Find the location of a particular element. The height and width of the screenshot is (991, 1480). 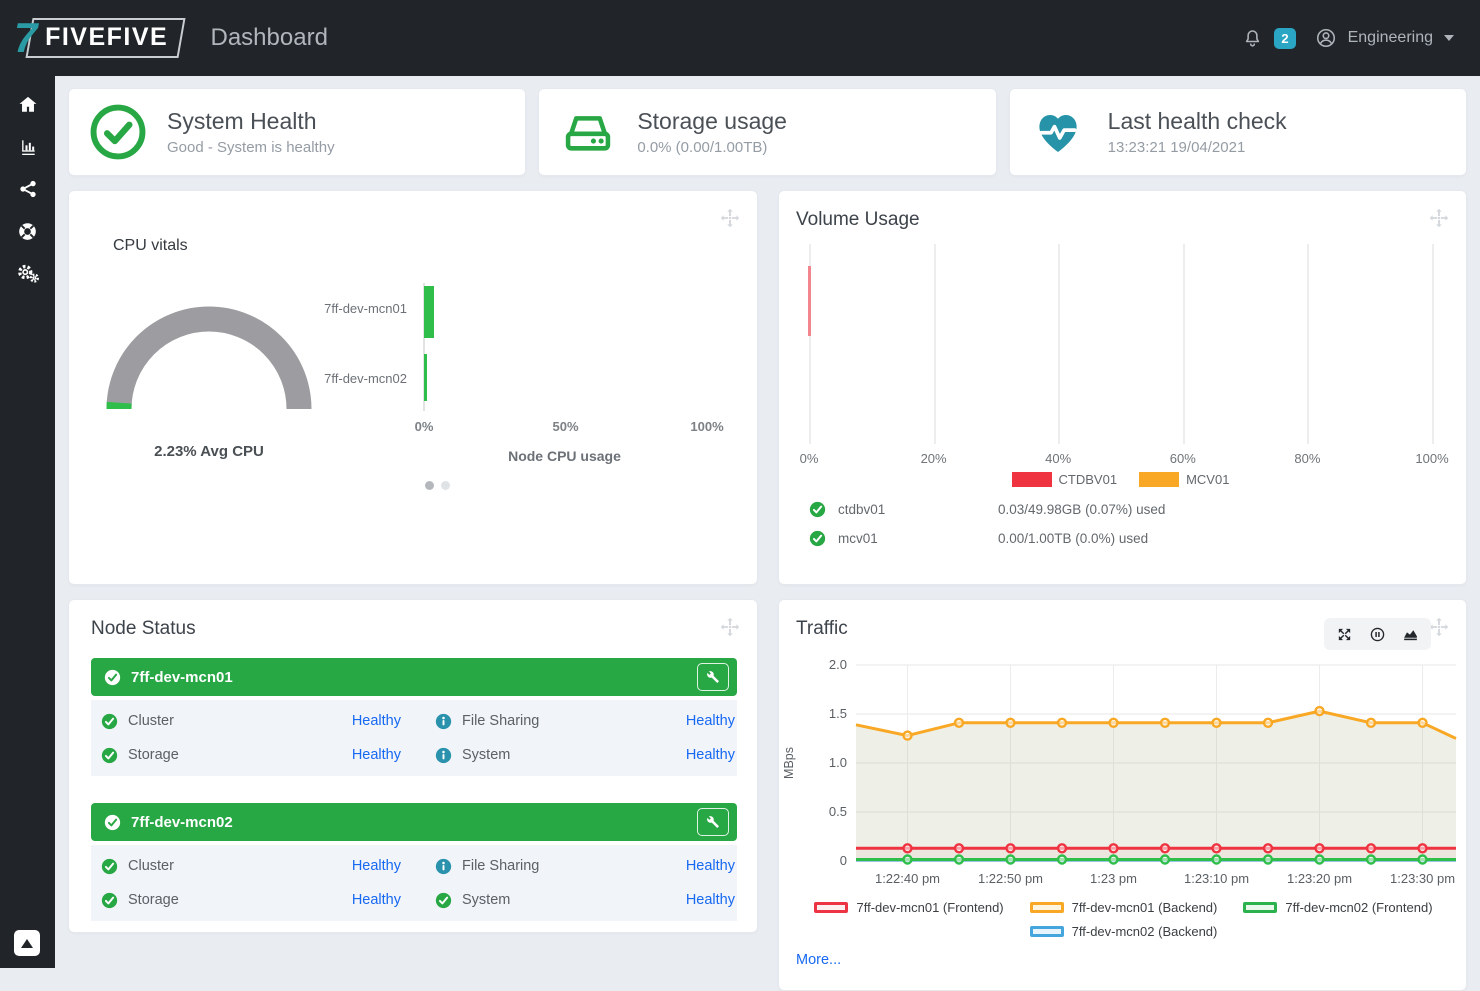

sidebar-item-charts is located at coordinates (27, 147).